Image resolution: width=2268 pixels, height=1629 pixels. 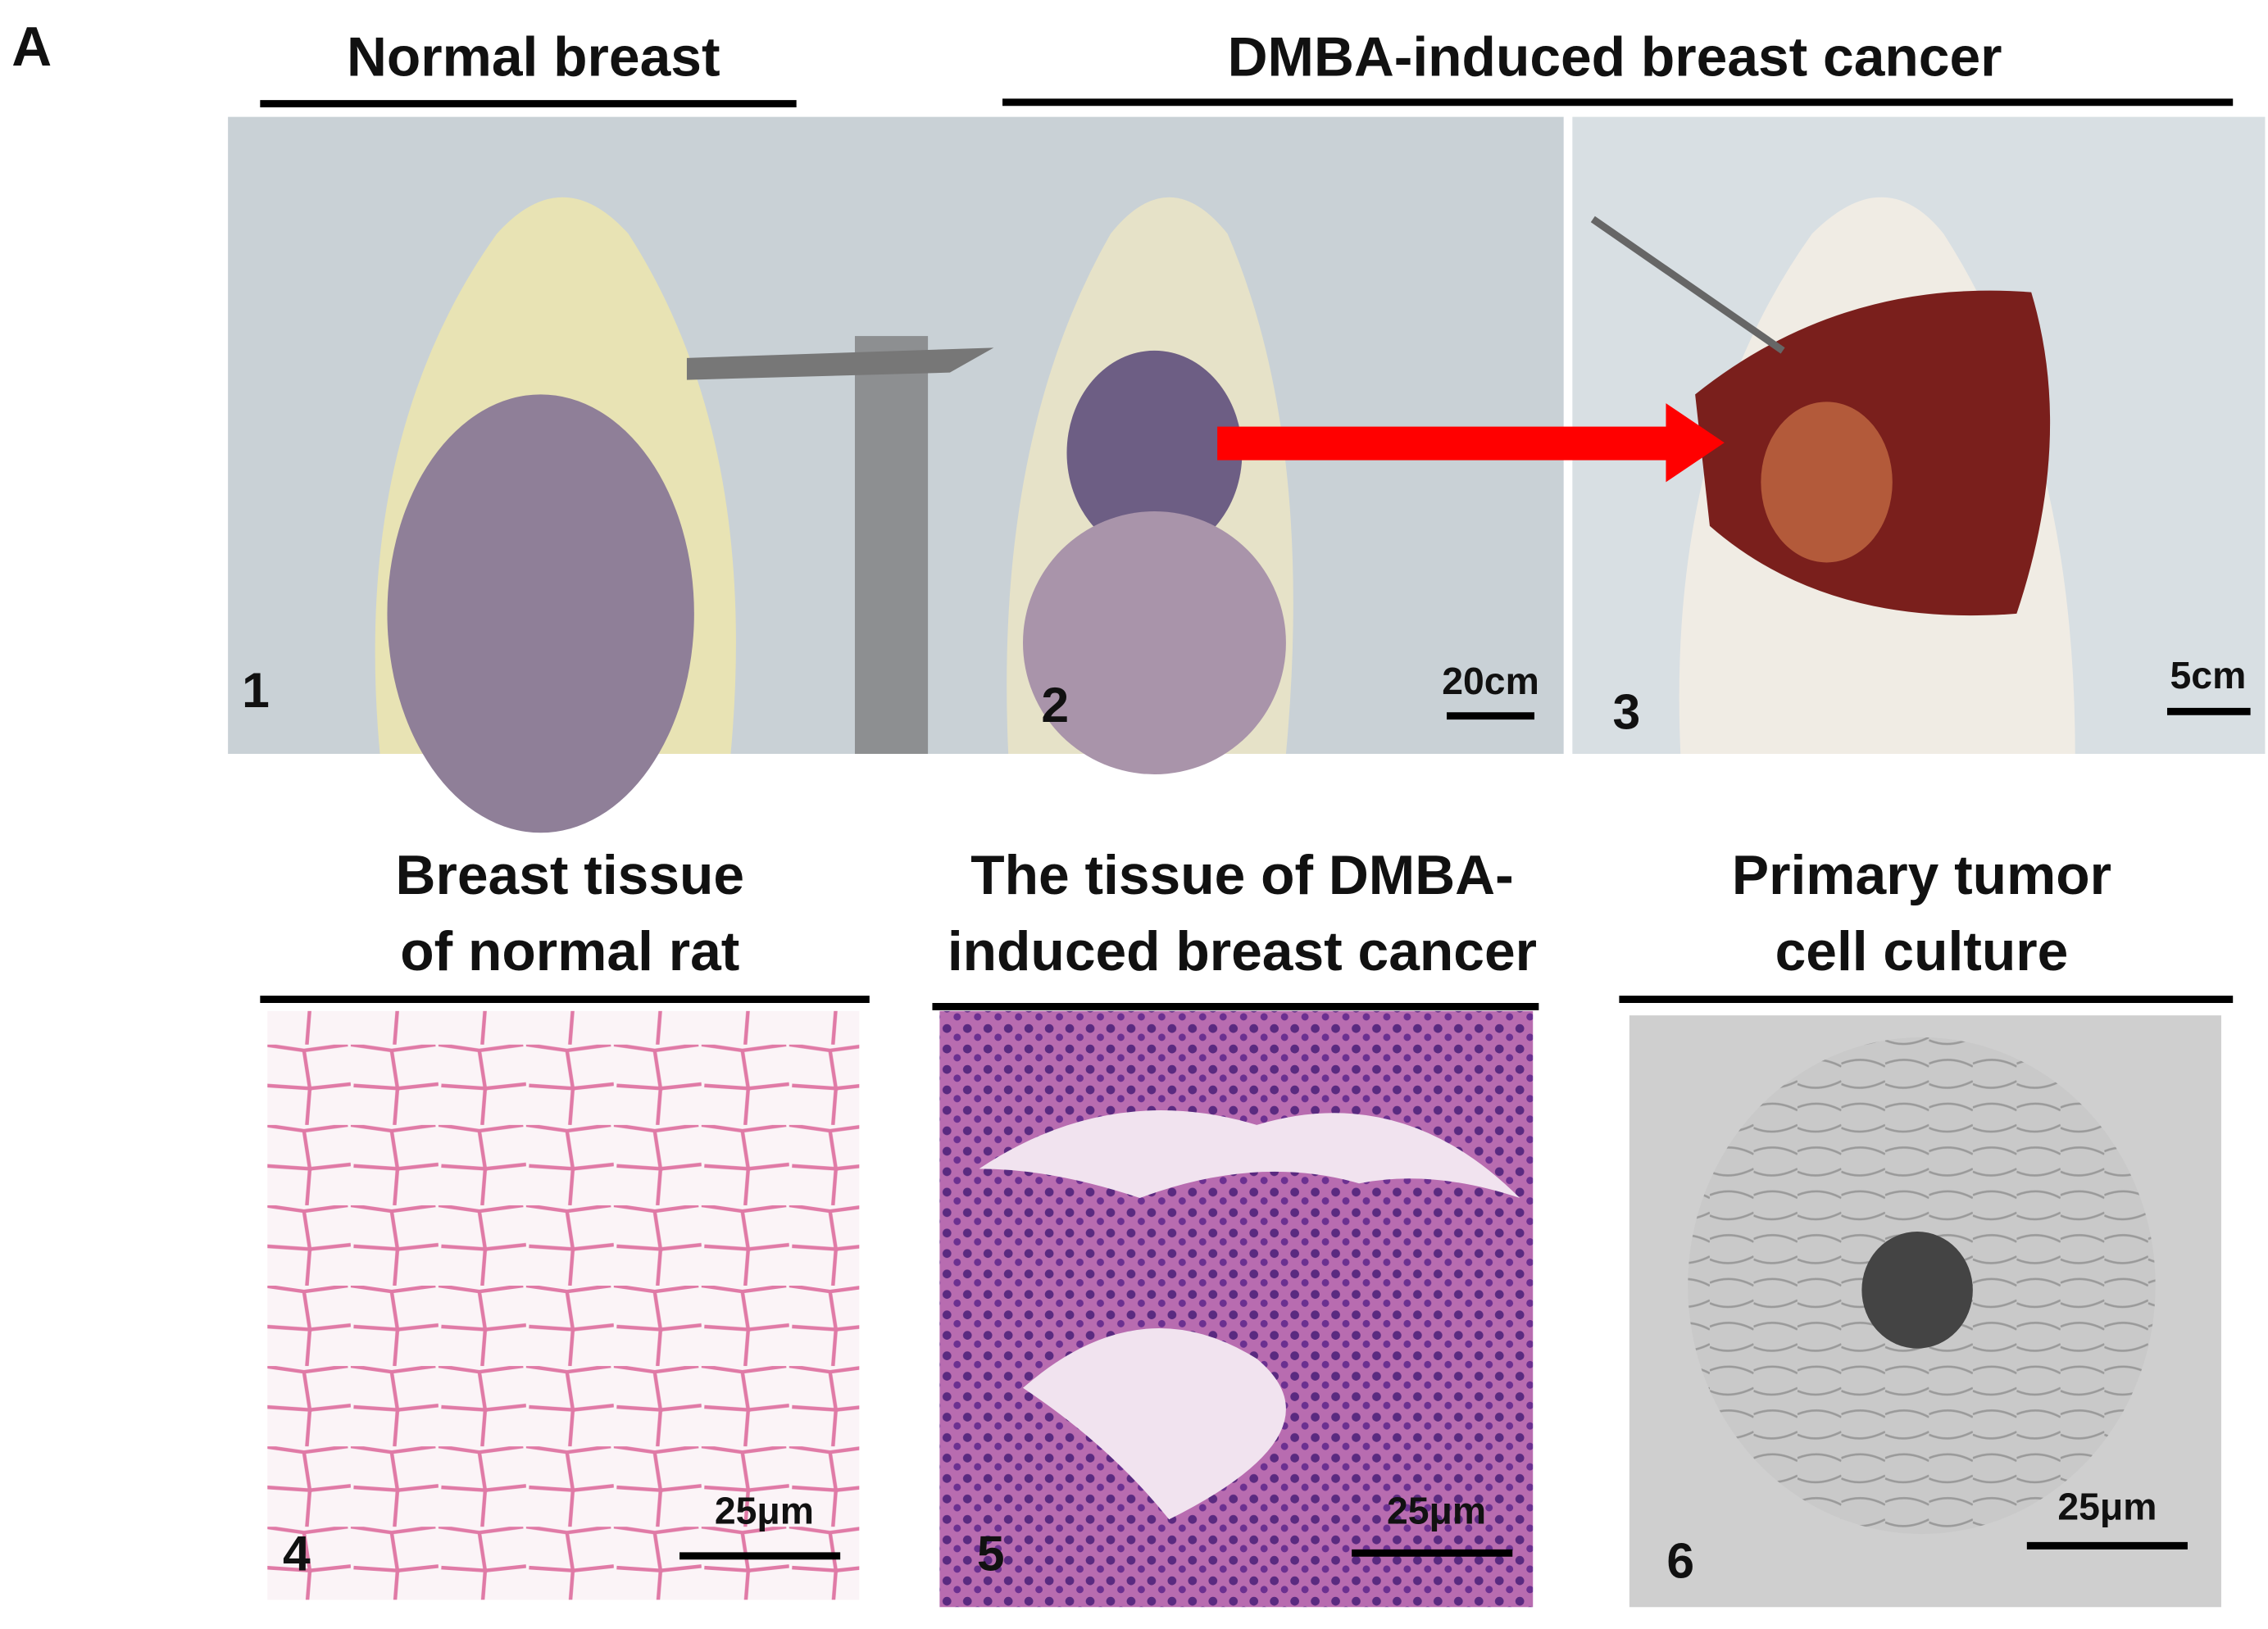 I want to click on panel-title: Primary tumor, so click(x=1922, y=875).